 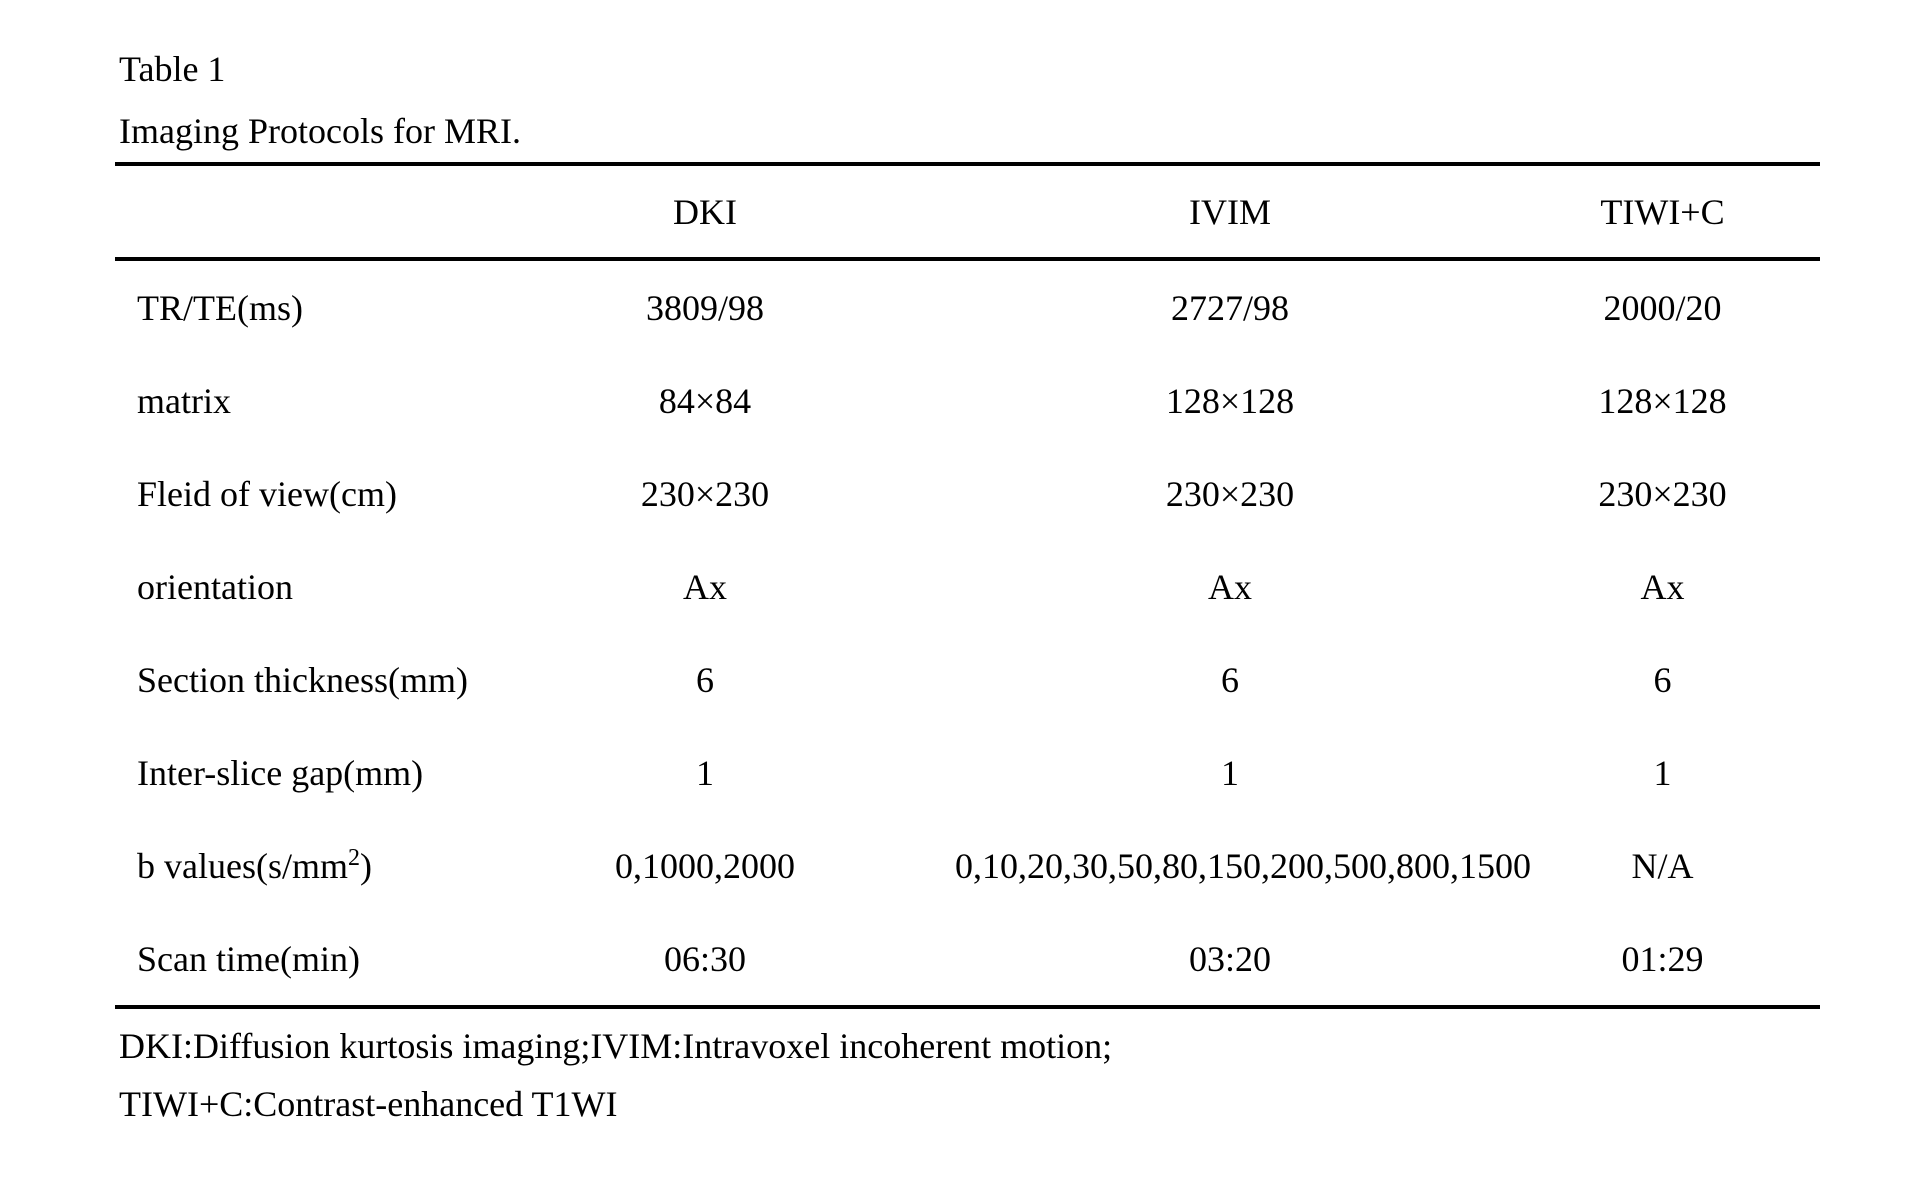 What do you see at coordinates (267, 493) in the screenshot?
I see `row-label-text: Fleid of view(cm)` at bounding box center [267, 493].